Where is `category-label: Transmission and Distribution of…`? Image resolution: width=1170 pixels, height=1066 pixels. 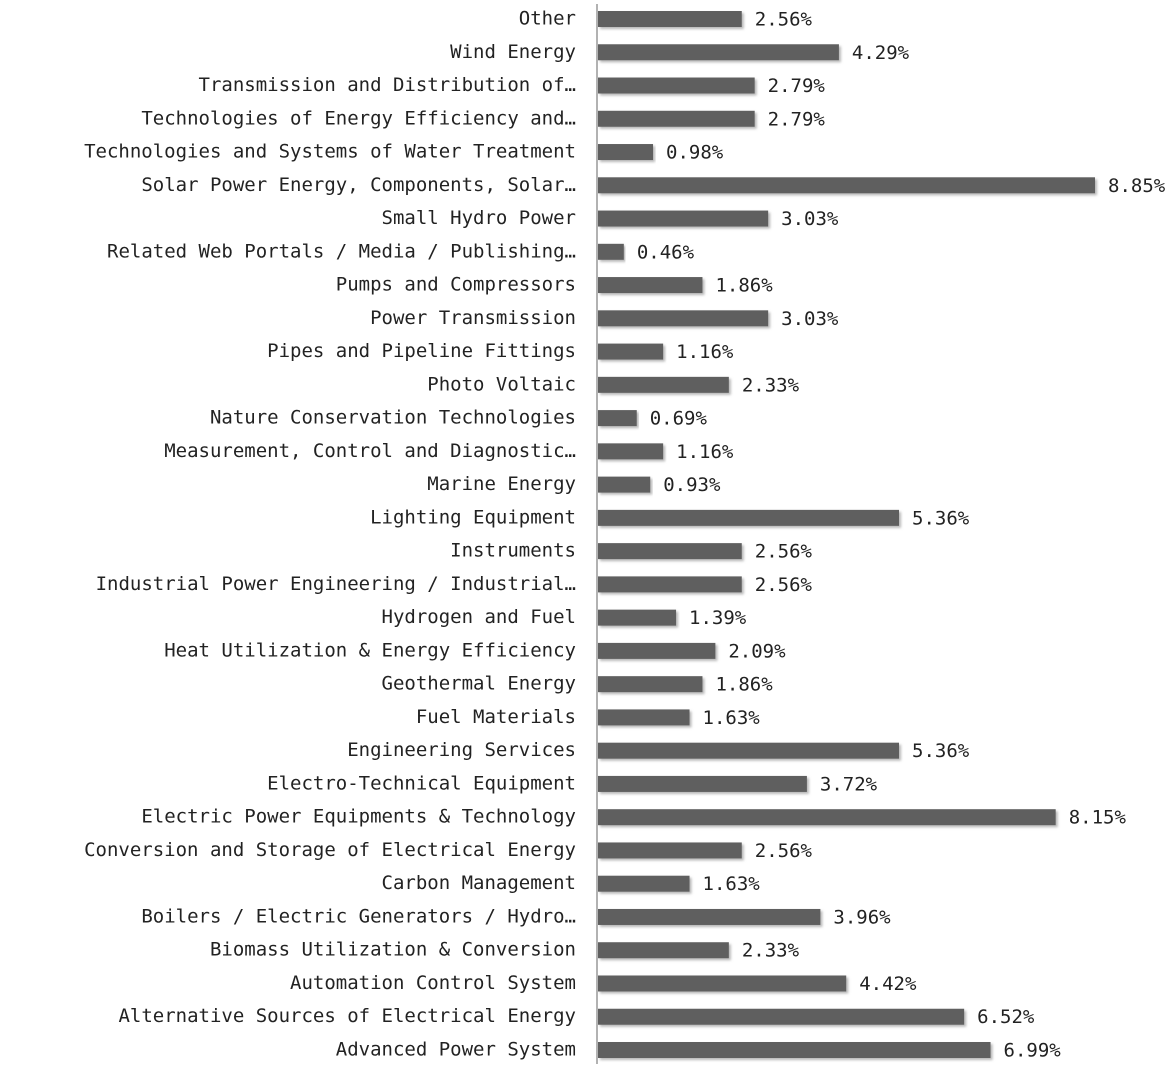
category-label: Transmission and Distribution of… is located at coordinates (388, 85).